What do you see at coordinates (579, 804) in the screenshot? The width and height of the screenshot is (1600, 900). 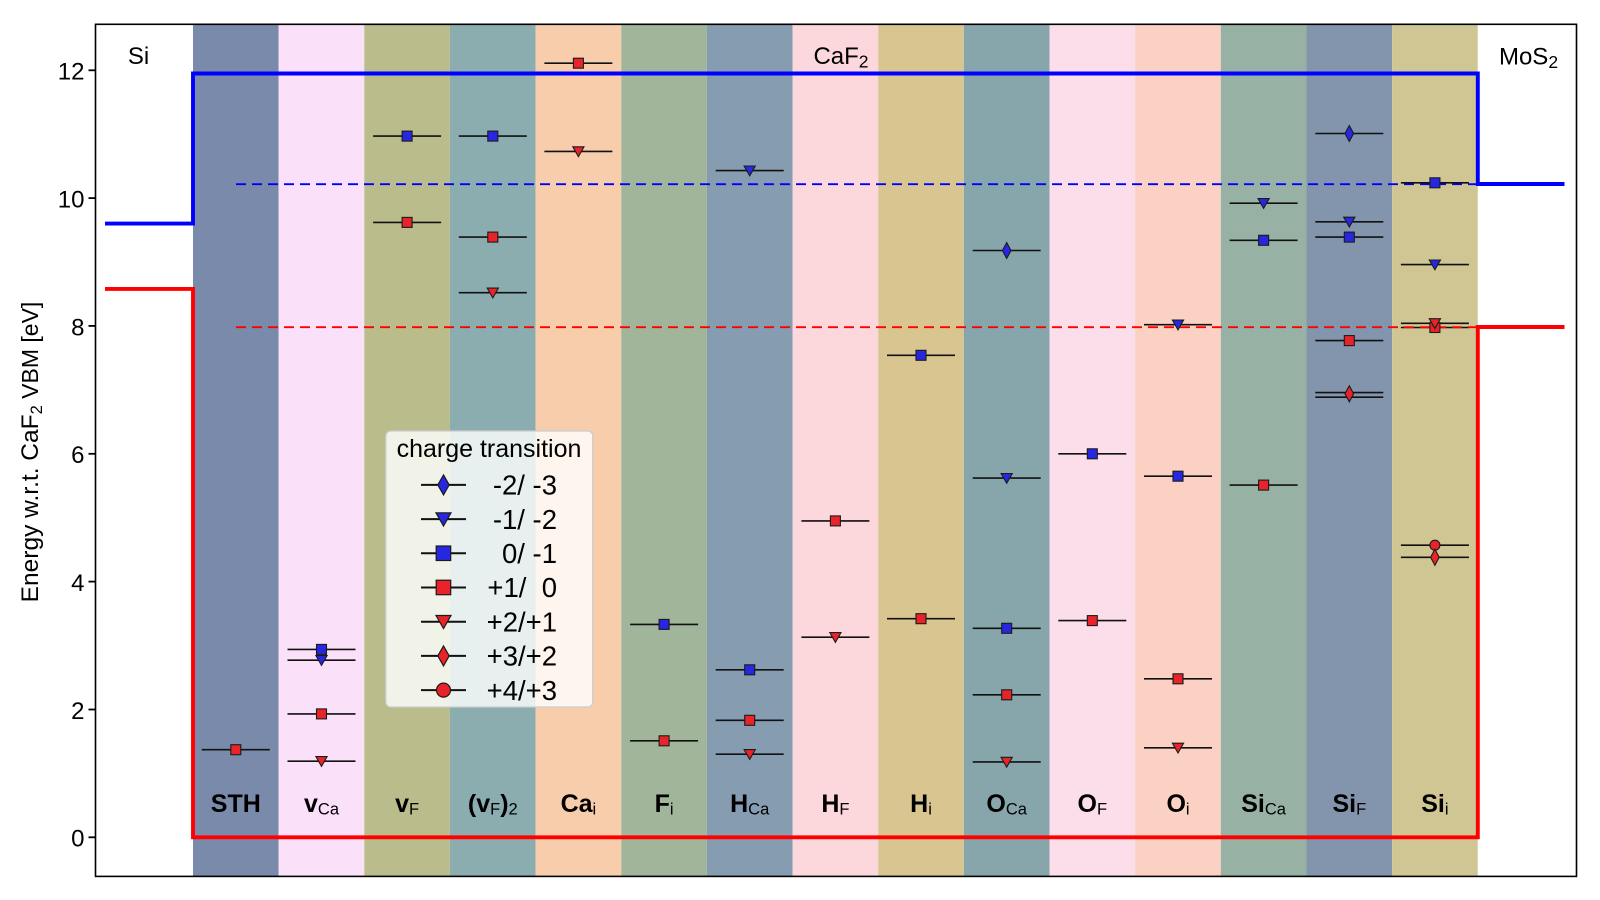 I see `svg-text: Cai` at bounding box center [579, 804].